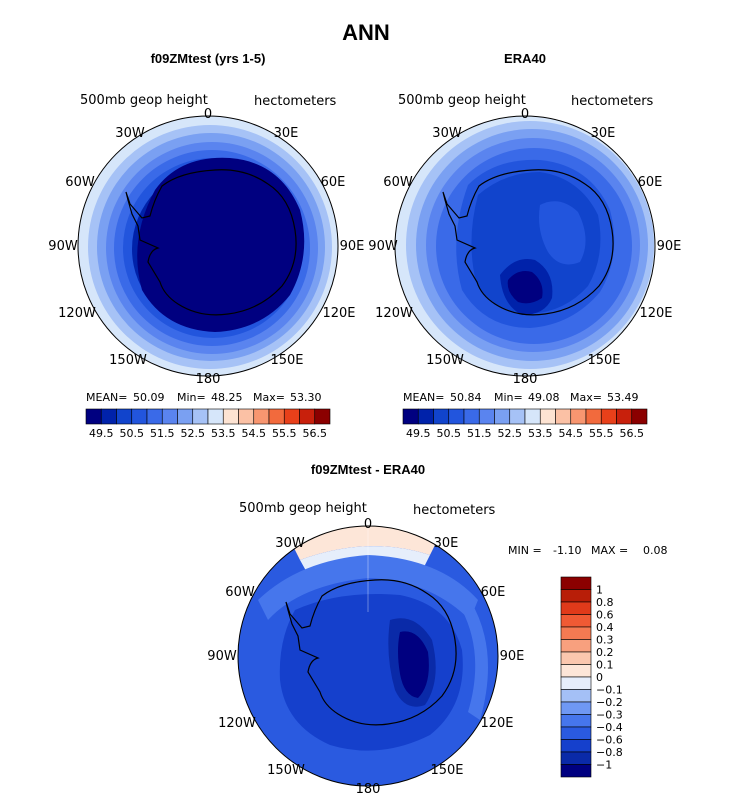  Describe the element at coordinates (605, 615) in the screenshot. I see `colorbar-tick-label: 0.6` at that location.